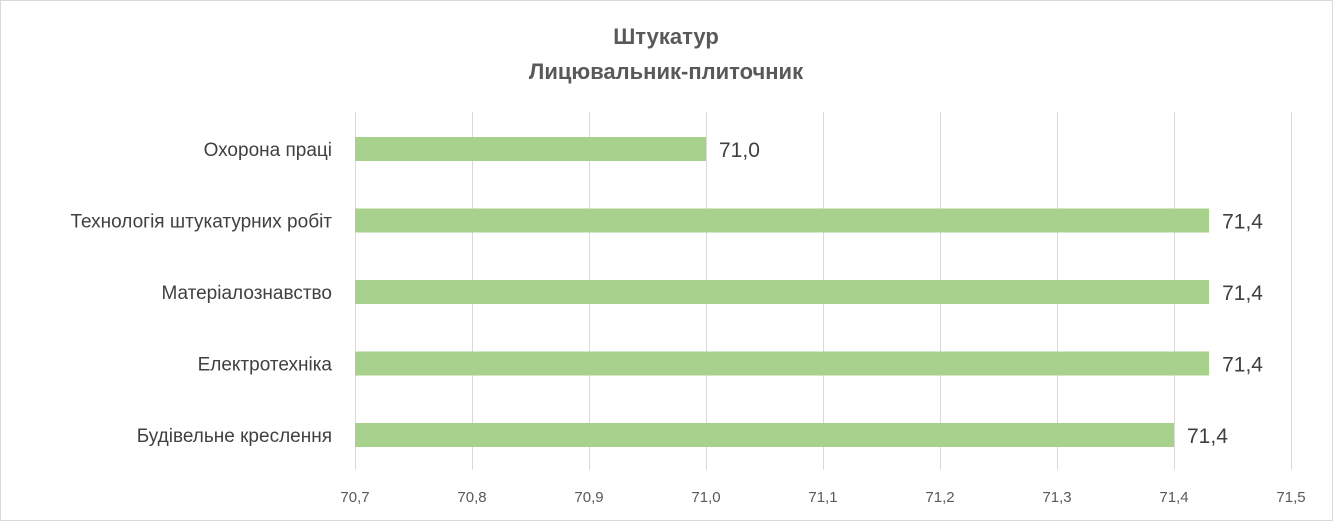 The height and width of the screenshot is (521, 1333). What do you see at coordinates (588, 497) in the screenshot?
I see `x-tick-label-2: 70,9` at bounding box center [588, 497].